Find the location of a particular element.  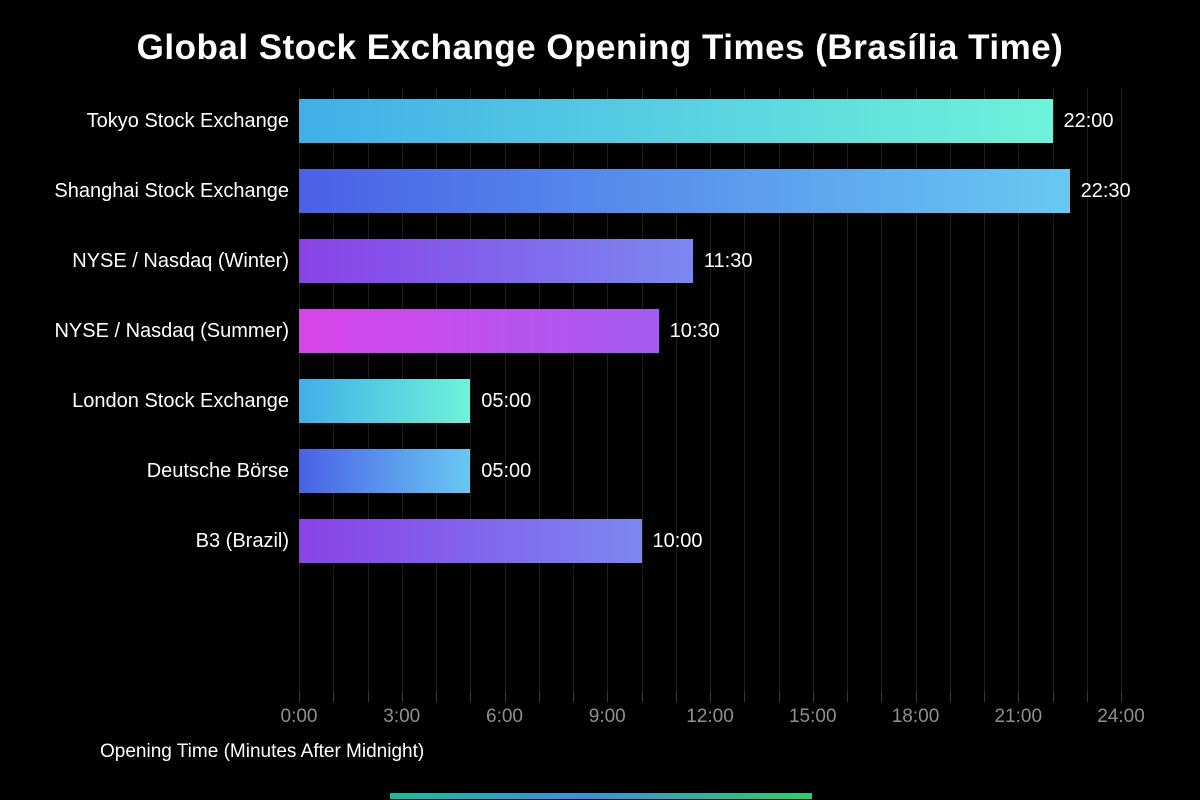

bar-row: London Stock Exchange 05:00 is located at coordinates (600, 401).